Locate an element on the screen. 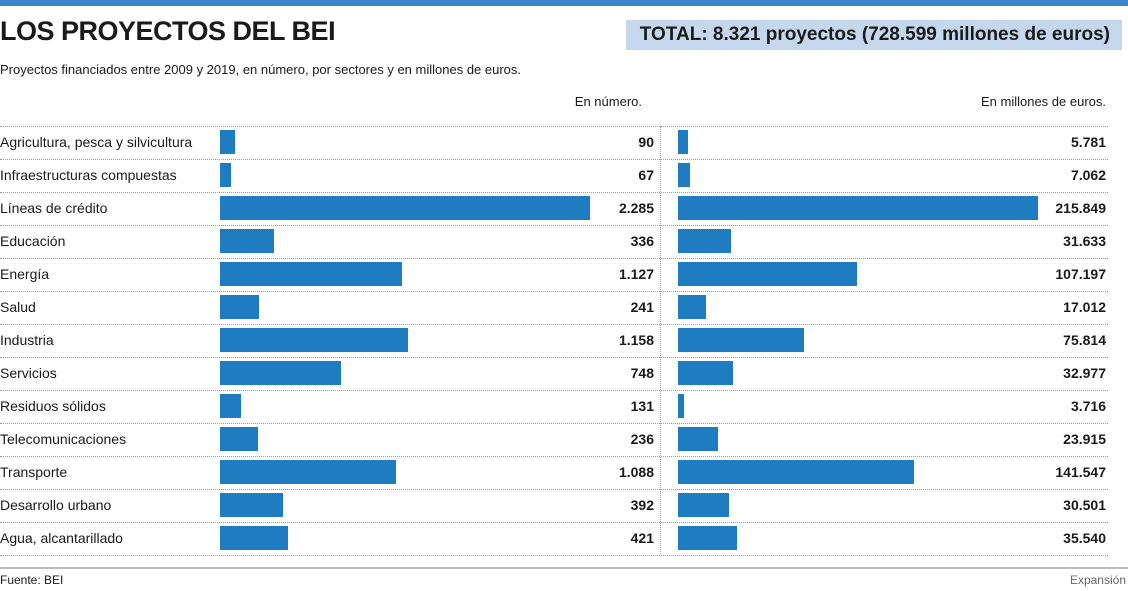 This screenshot has width=1128, height=591. value-label-count: 90 is located at coordinates (646, 142).